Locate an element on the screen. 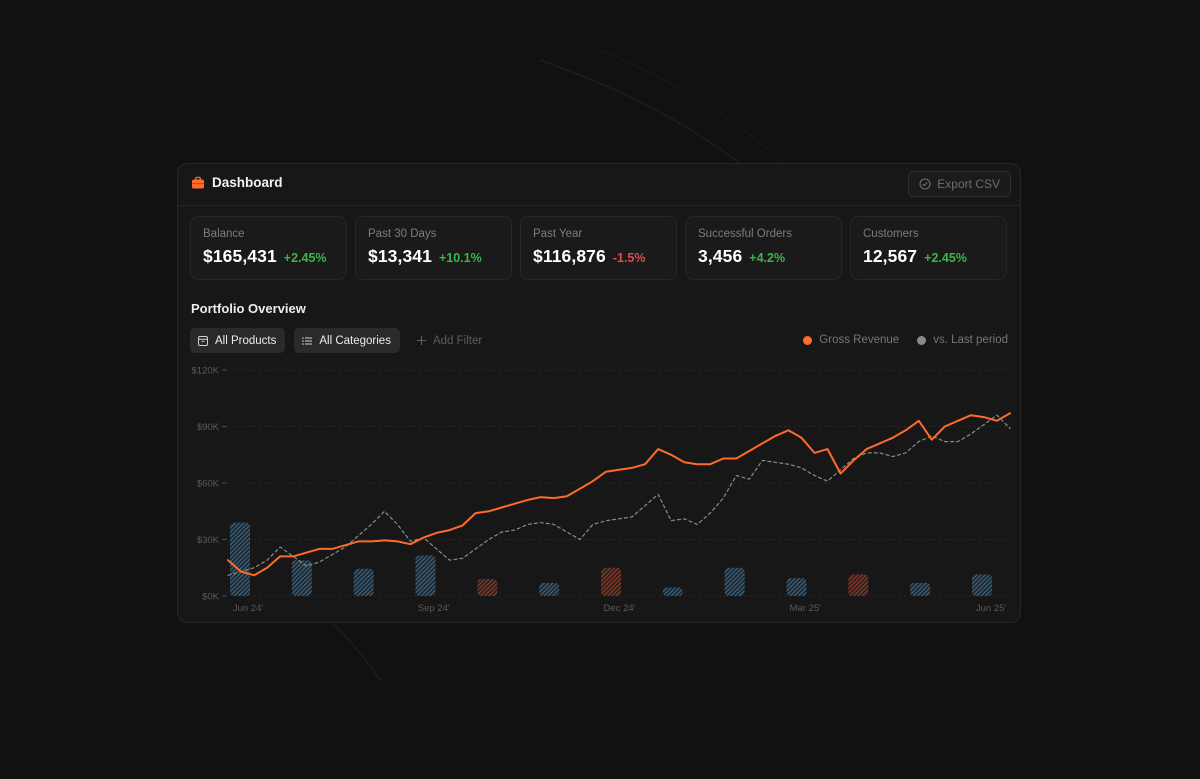 Image resolution: width=1200 pixels, height=779 pixels. check-circle-icon is located at coordinates (925, 184).